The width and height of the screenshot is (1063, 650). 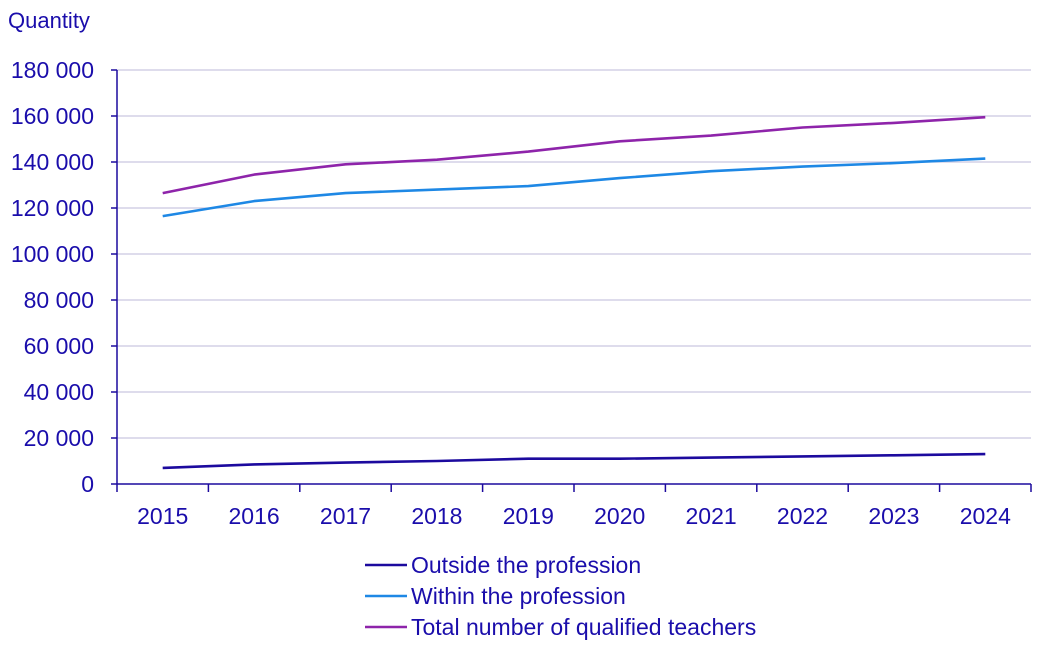 What do you see at coordinates (59, 300) in the screenshot?
I see `y-tick-label: 80 000` at bounding box center [59, 300].